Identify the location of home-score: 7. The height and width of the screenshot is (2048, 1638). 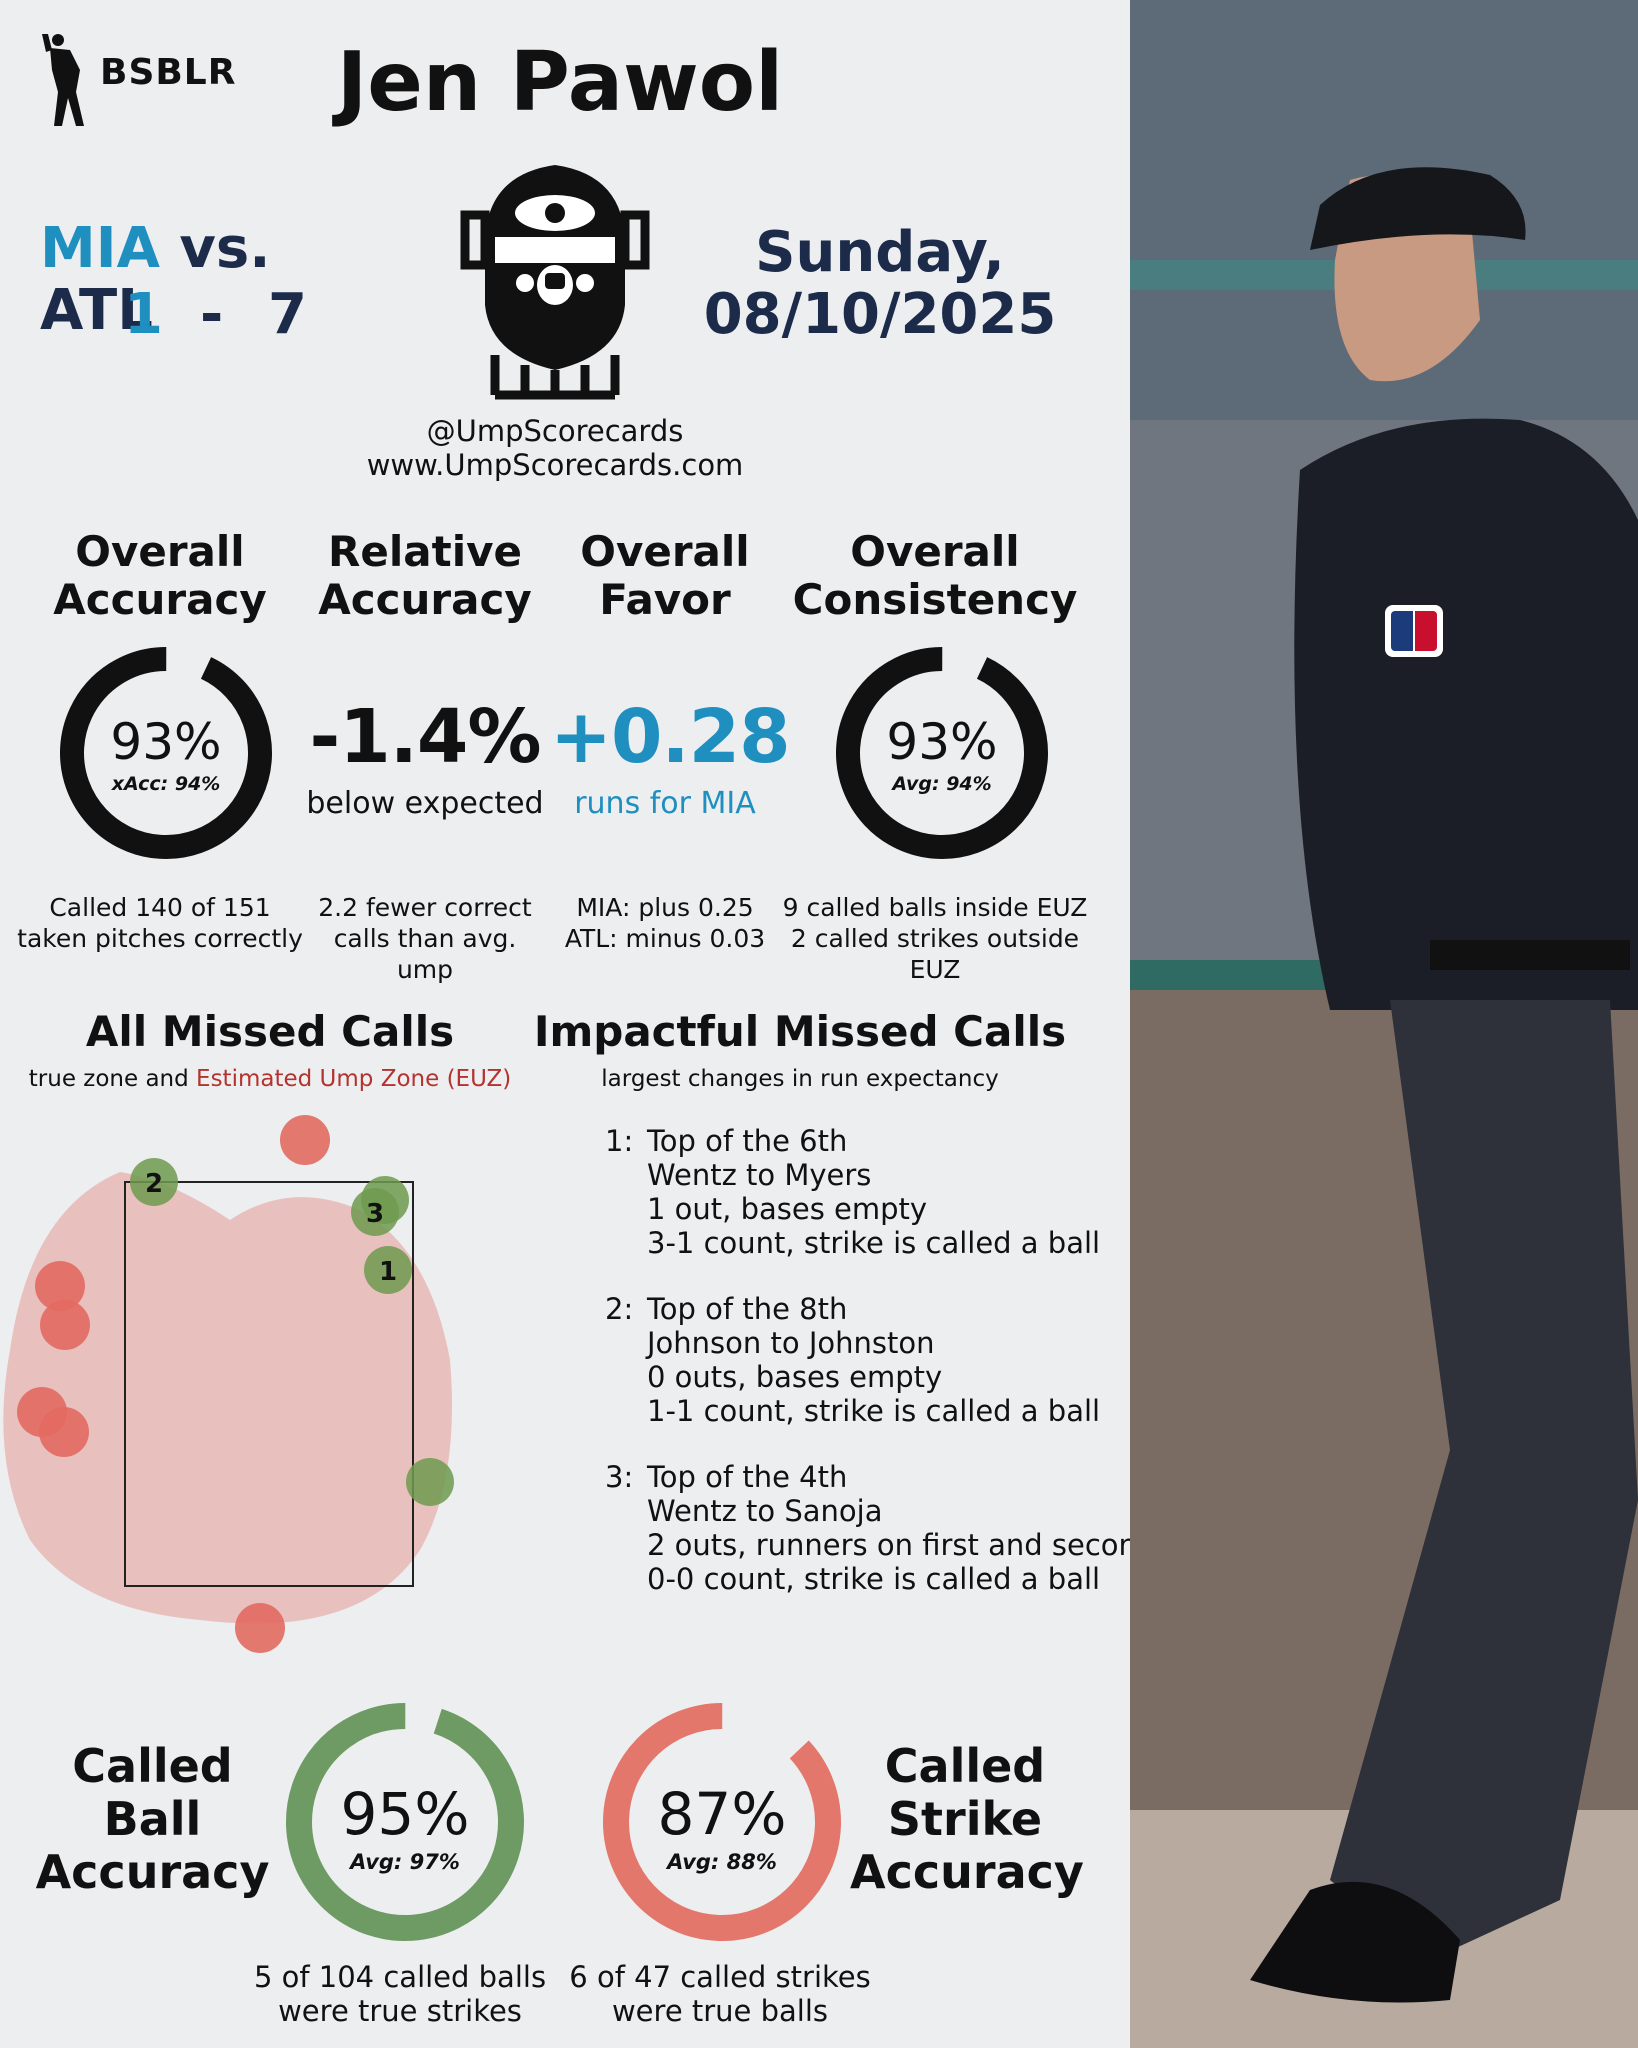
(287, 314).